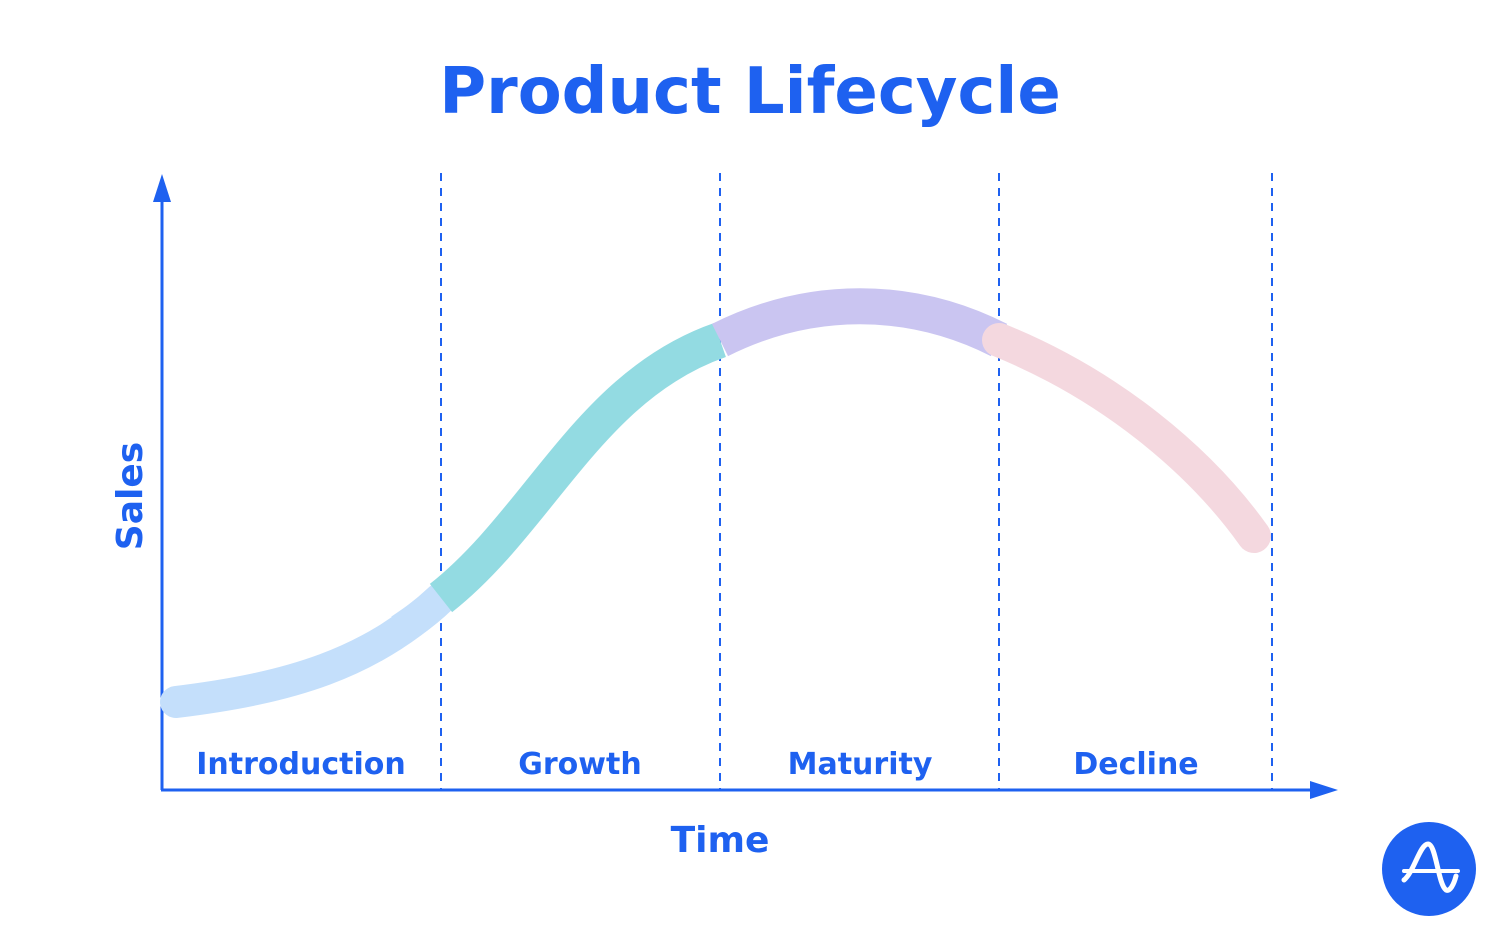  Describe the element at coordinates (162, 188) in the screenshot. I see `y-axis-arrow-icon` at that location.